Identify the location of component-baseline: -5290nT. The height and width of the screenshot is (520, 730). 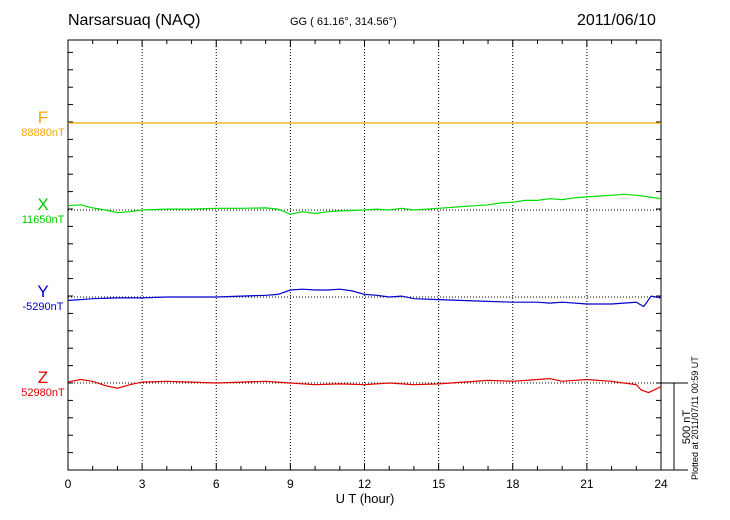
(43, 307).